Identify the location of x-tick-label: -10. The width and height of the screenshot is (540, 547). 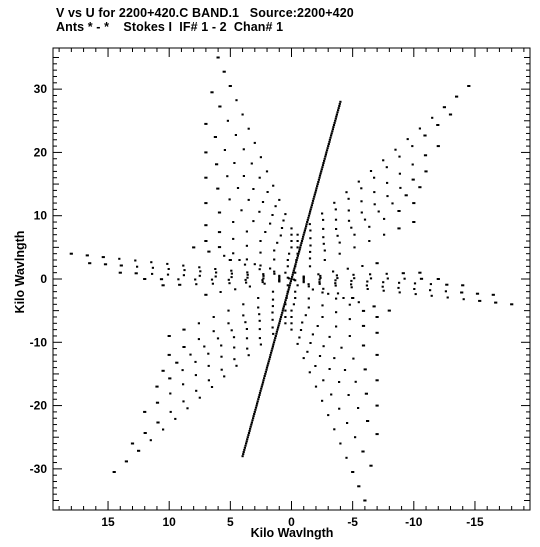
(414, 522).